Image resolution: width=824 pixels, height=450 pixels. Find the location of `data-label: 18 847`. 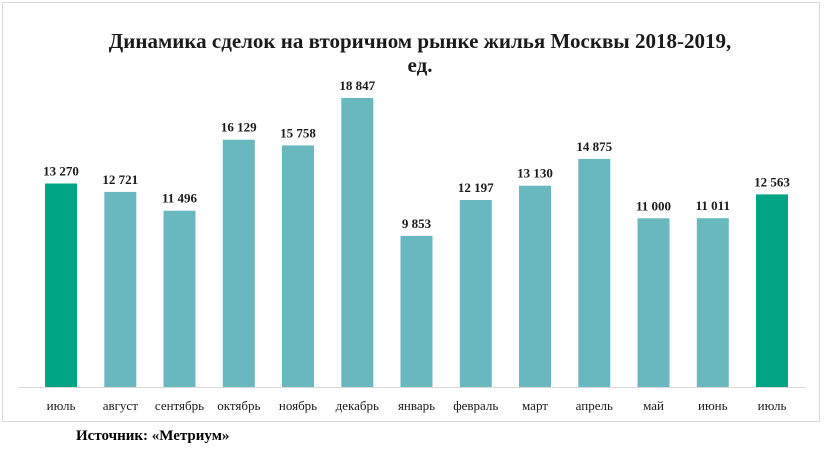

data-label: 18 847 is located at coordinates (357, 85).